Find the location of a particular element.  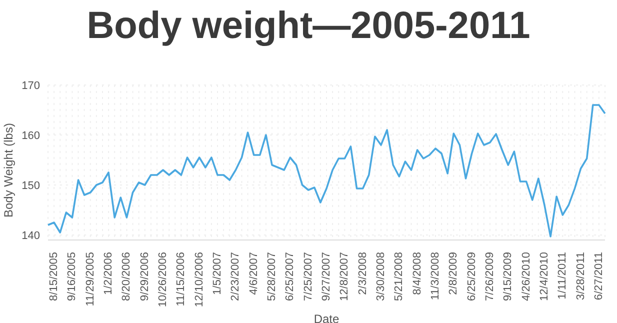

x-tick-label: 2/8/2009 is located at coordinates (454, 273).